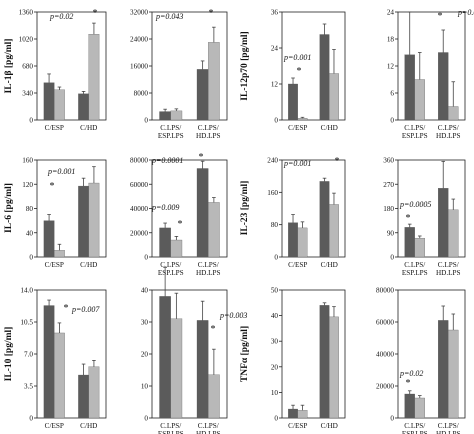 Image resolution: width=474 pixels, height=434 pixels. I want to click on y-tick-label: 20000, so click(139, 233).